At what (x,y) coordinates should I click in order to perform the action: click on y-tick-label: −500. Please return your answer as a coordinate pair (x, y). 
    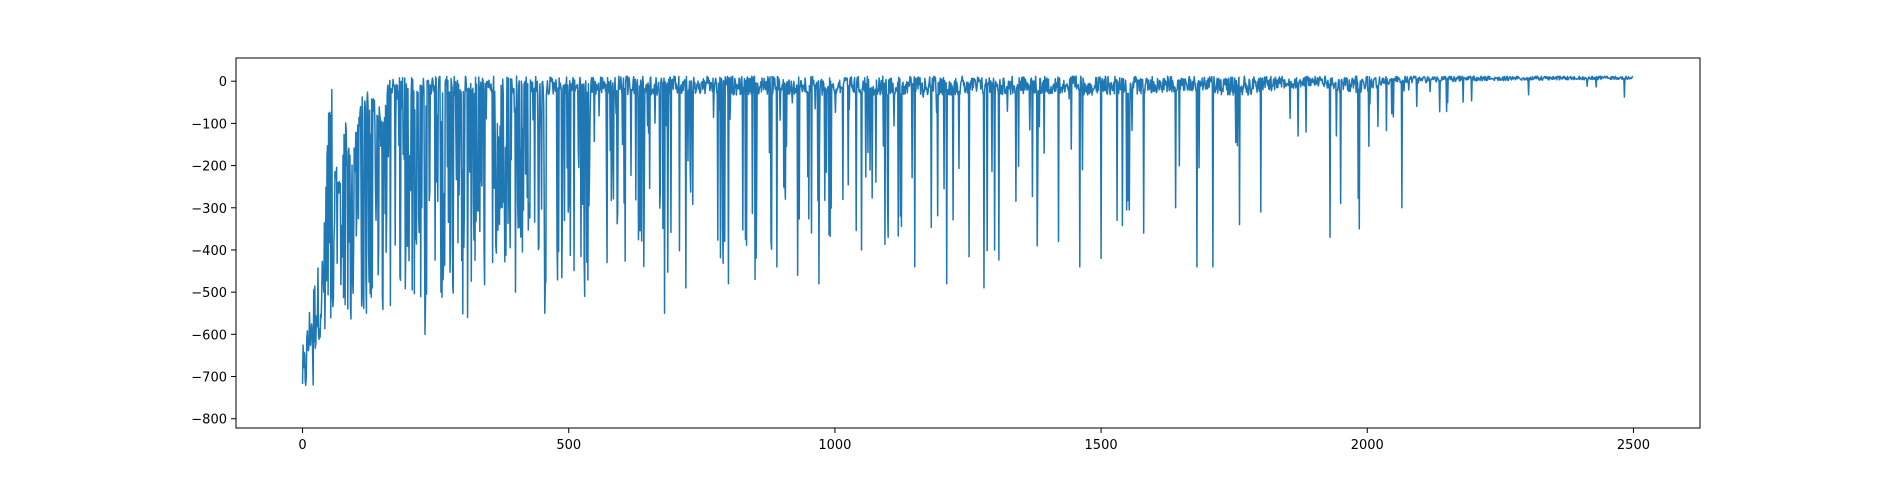
    Looking at the image, I should click on (209, 293).